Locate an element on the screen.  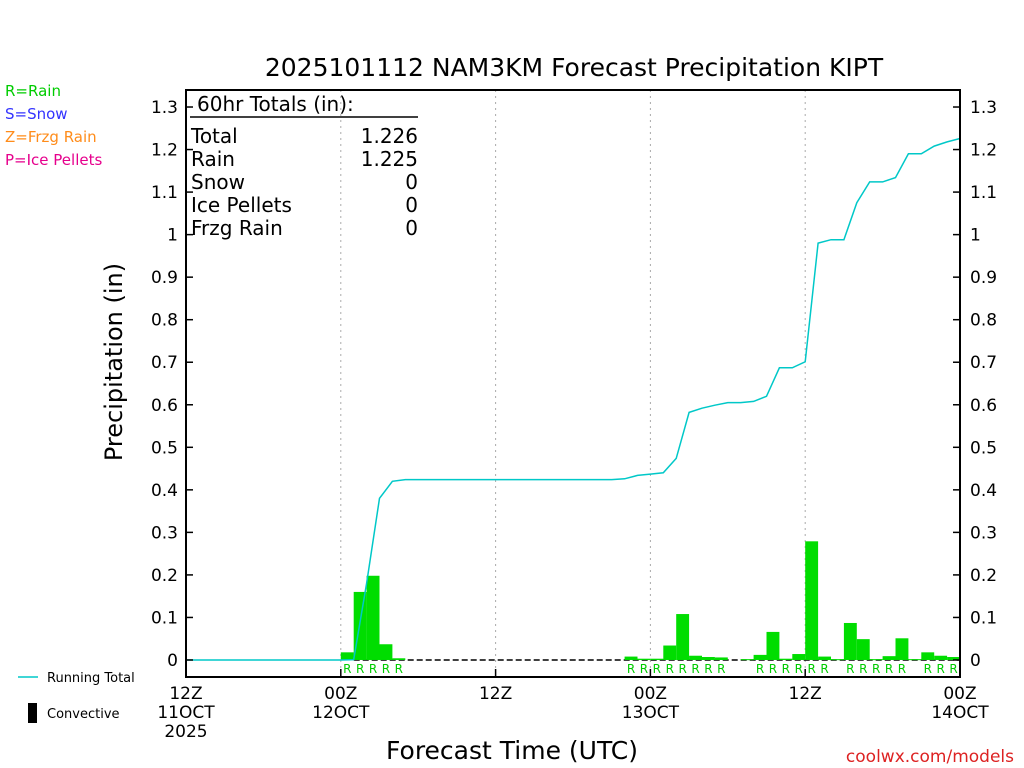
ptype-legend-entry: R=Rain is located at coordinates (33, 91).